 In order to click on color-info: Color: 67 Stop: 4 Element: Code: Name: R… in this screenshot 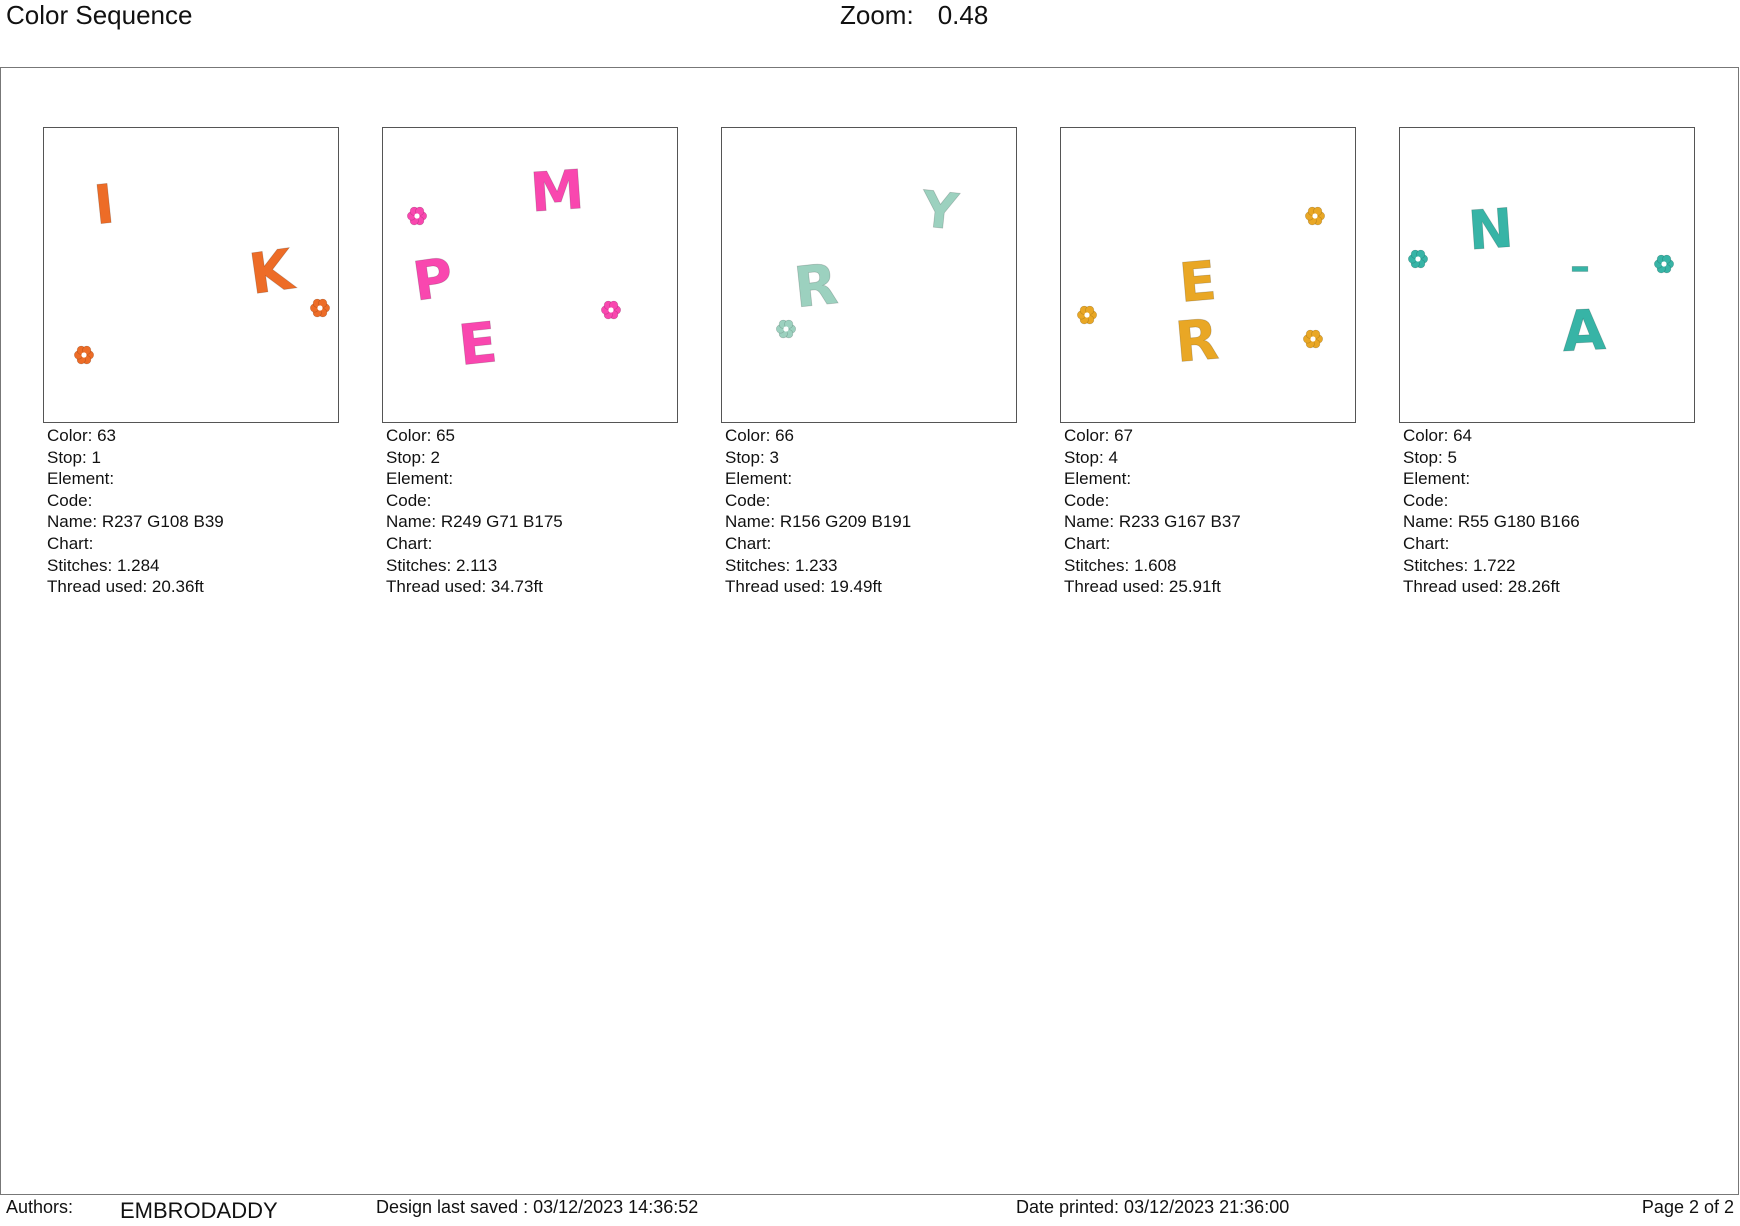, I will do `click(1208, 511)`.